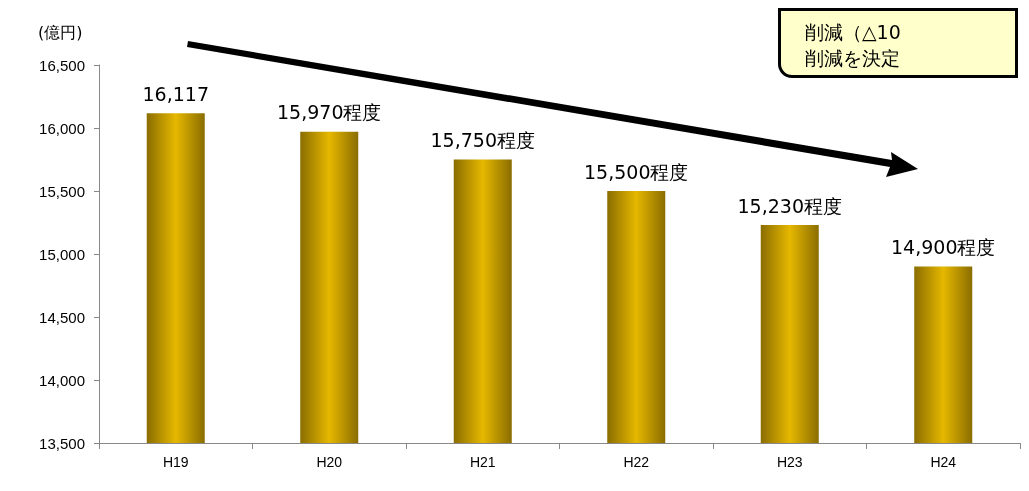 Image resolution: width=1029 pixels, height=491 pixels. Describe the element at coordinates (482, 140) in the screenshot. I see `data-label: 15,750程度` at that location.